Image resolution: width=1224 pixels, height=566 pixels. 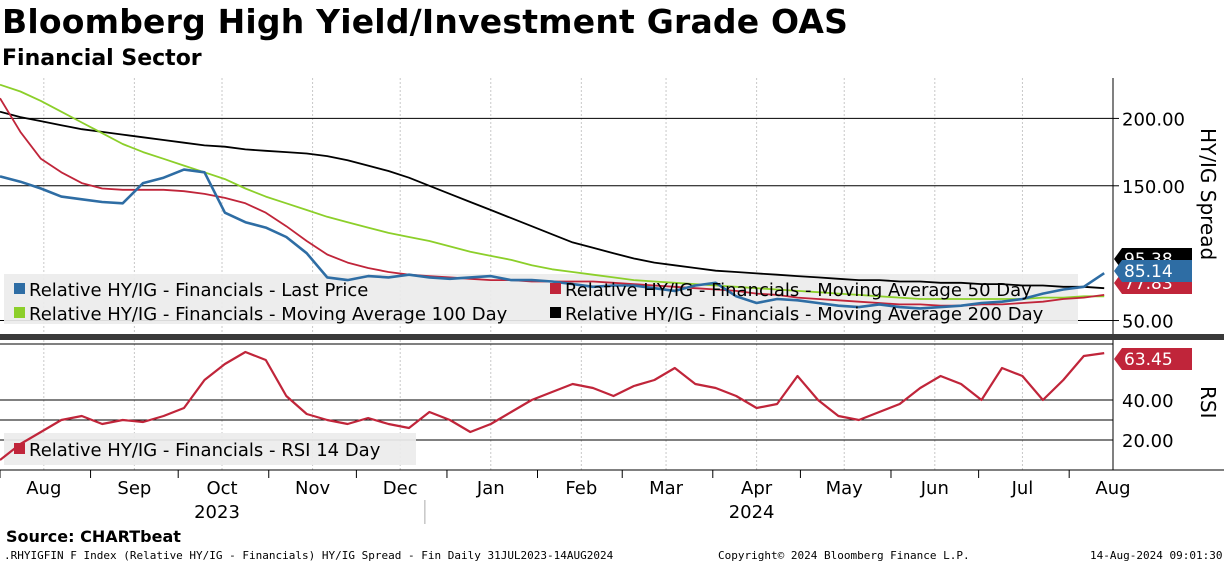 What do you see at coordinates (400, 488) in the screenshot?
I see `x-tick-label: Dec` at bounding box center [400, 488].